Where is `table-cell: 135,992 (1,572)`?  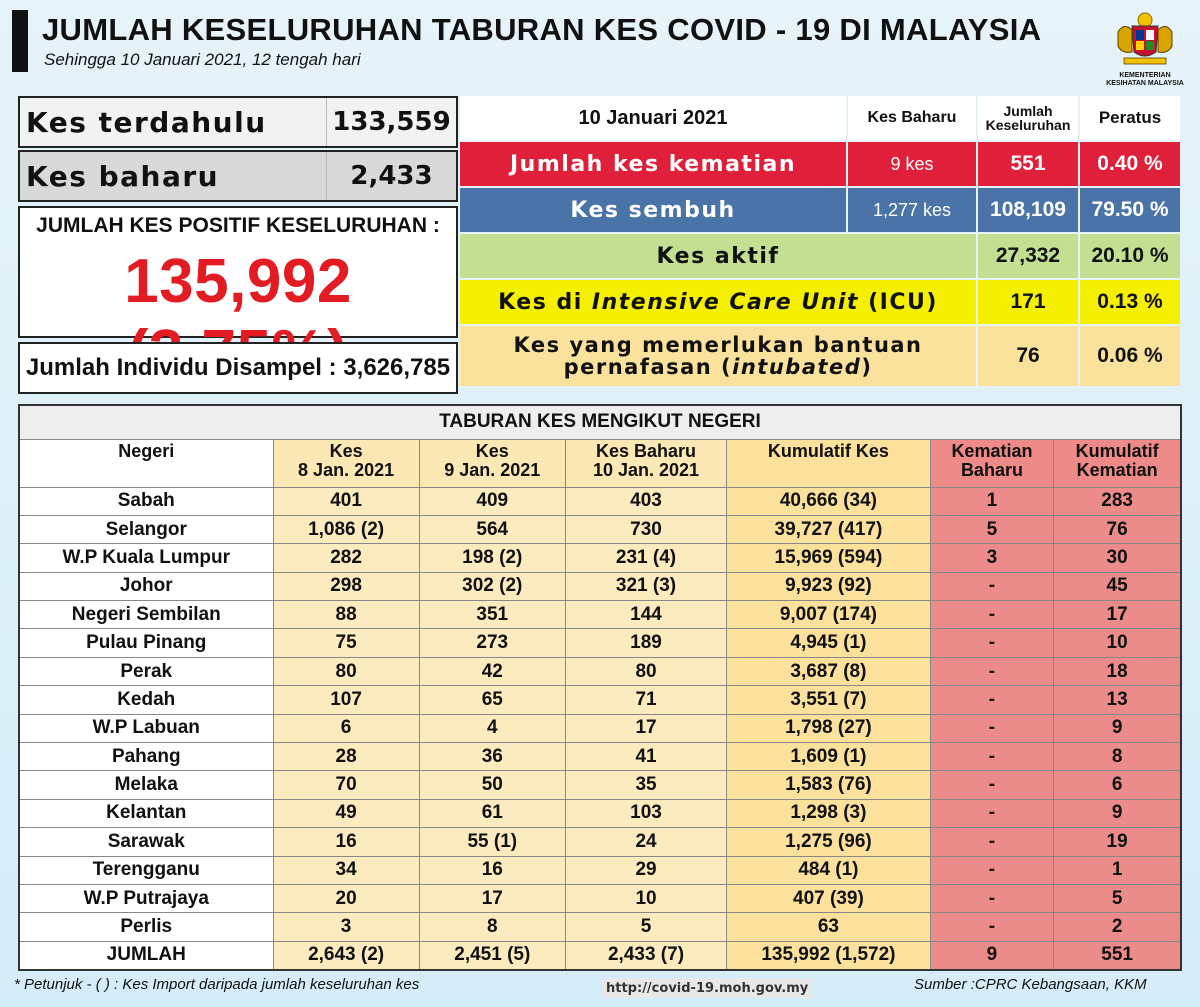
table-cell: 135,992 (1,572) is located at coordinates (828, 955).